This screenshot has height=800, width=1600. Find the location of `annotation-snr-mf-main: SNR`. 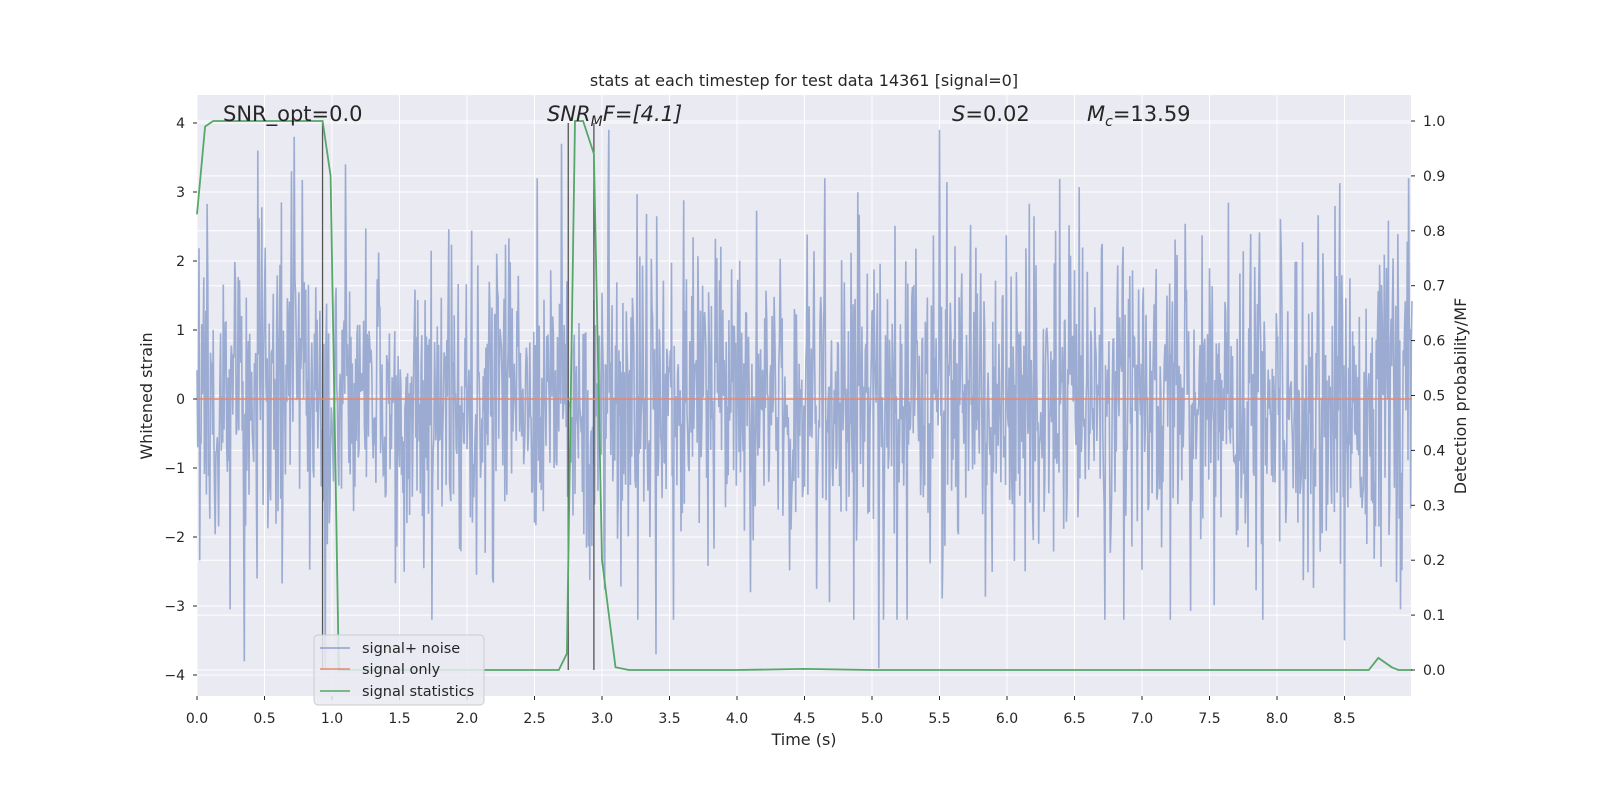

annotation-snr-mf-main: SNR is located at coordinates (569, 114).